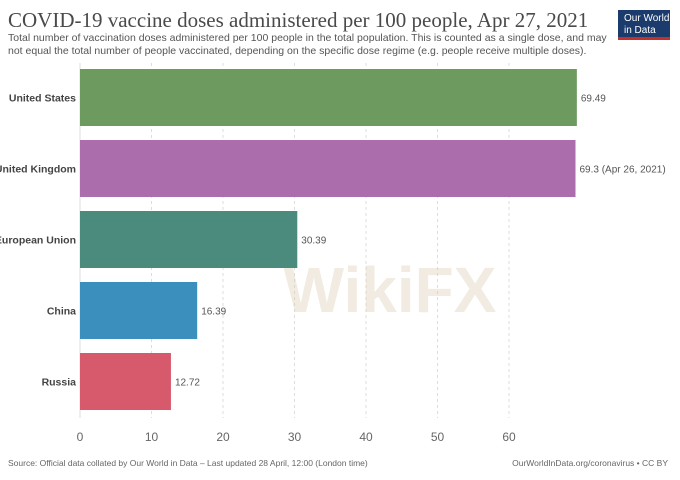 The height and width of the screenshot is (480, 680). What do you see at coordinates (187, 383) in the screenshot?
I see `value-label-4: 12.72` at bounding box center [187, 383].